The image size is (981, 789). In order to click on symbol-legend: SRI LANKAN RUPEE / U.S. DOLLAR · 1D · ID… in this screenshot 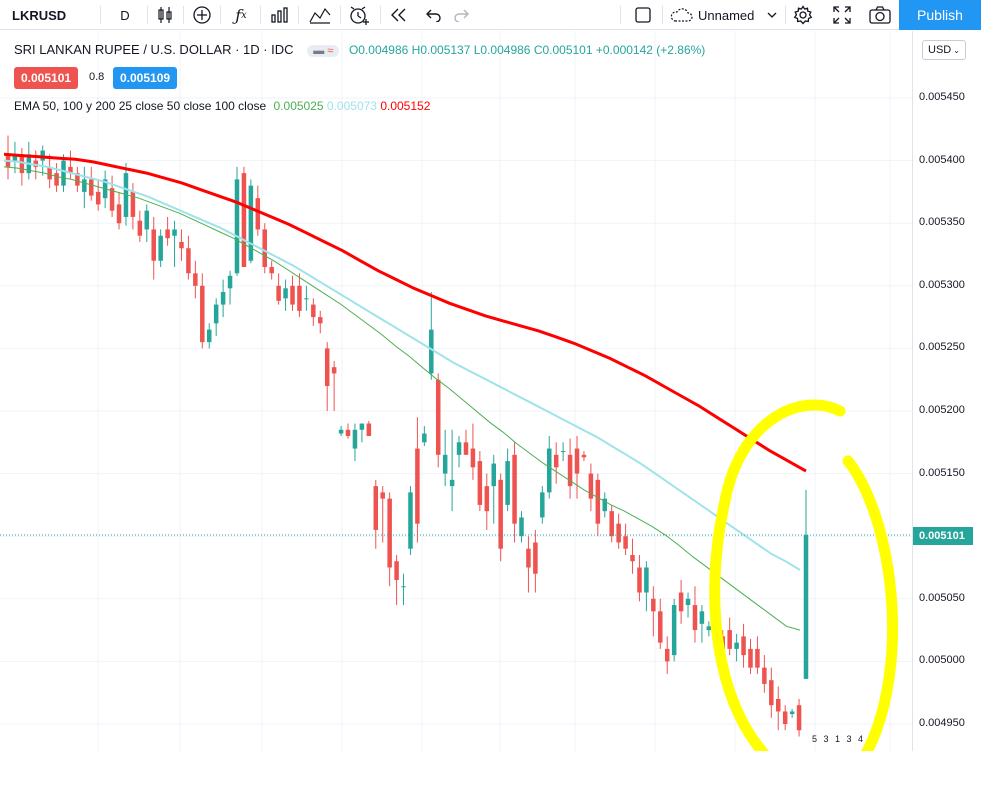, I will do `click(359, 49)`.